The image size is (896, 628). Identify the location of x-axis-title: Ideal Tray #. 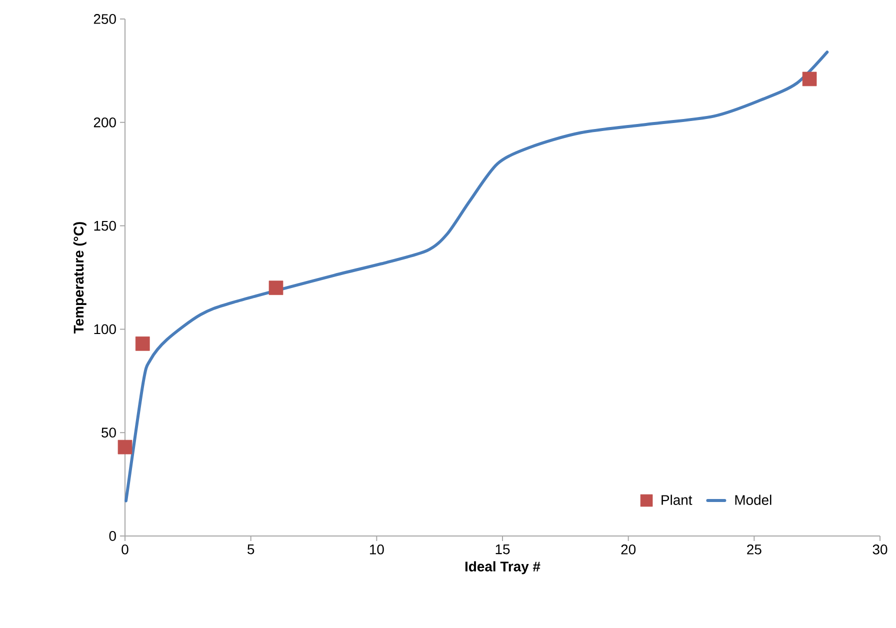
(502, 567).